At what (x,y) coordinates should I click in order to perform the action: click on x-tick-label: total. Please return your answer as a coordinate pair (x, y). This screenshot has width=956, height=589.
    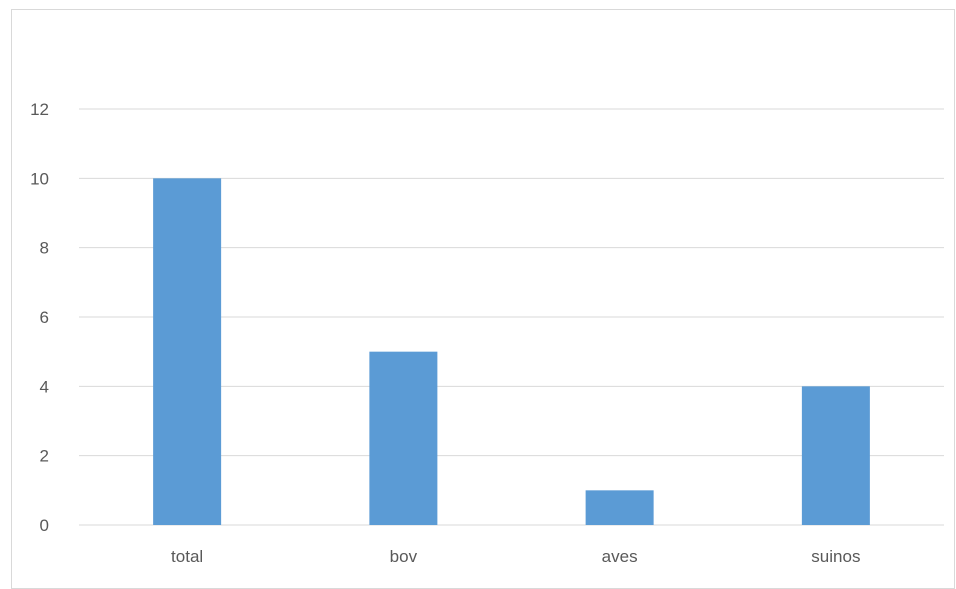
    Looking at the image, I should click on (187, 556).